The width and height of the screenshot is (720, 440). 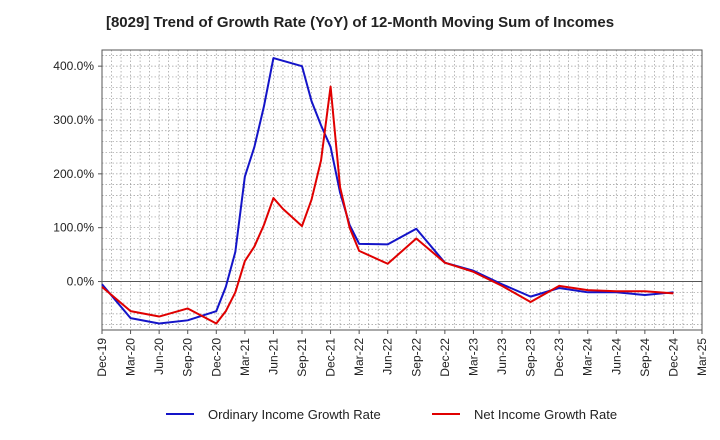 What do you see at coordinates (545, 414) in the screenshot?
I see `legend-label-2: Net Income Growth Rate` at bounding box center [545, 414].